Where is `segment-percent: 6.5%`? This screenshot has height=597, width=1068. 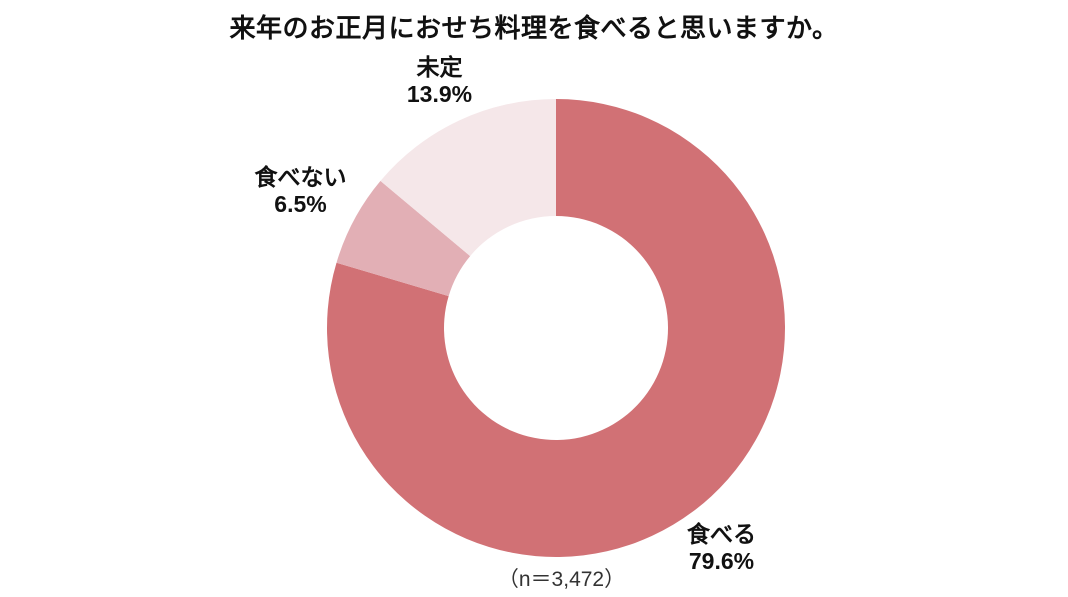 segment-percent: 6.5% is located at coordinates (300, 204).